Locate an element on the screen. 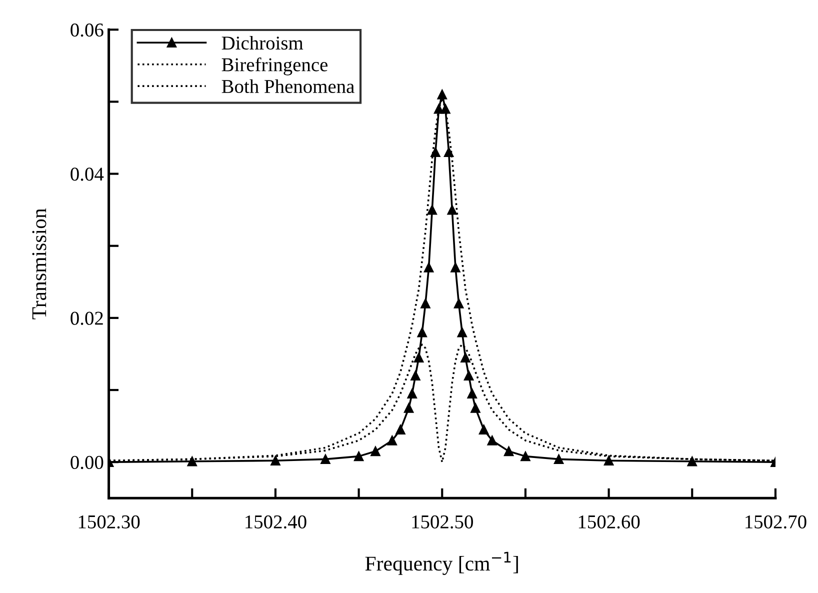 This screenshot has height=593, width=818. y-tick-label: 0.04 is located at coordinates (87, 174).